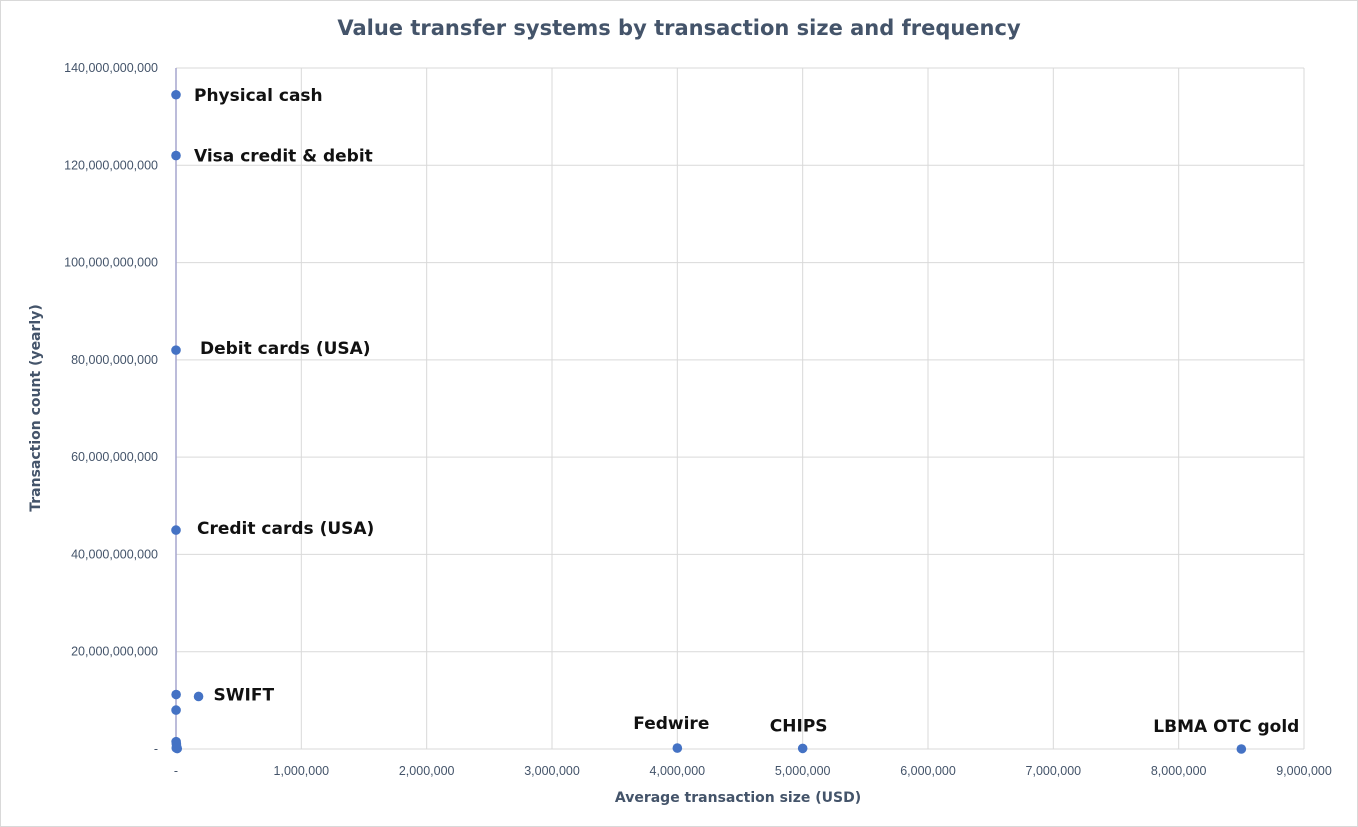  I want to click on x-tick-label: 9,000,000, so click(1304, 771).